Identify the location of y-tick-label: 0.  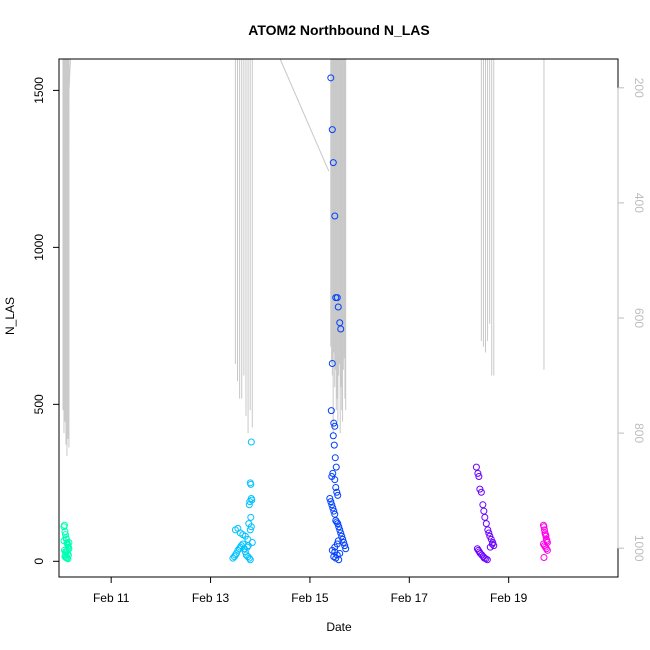
(39, 561).